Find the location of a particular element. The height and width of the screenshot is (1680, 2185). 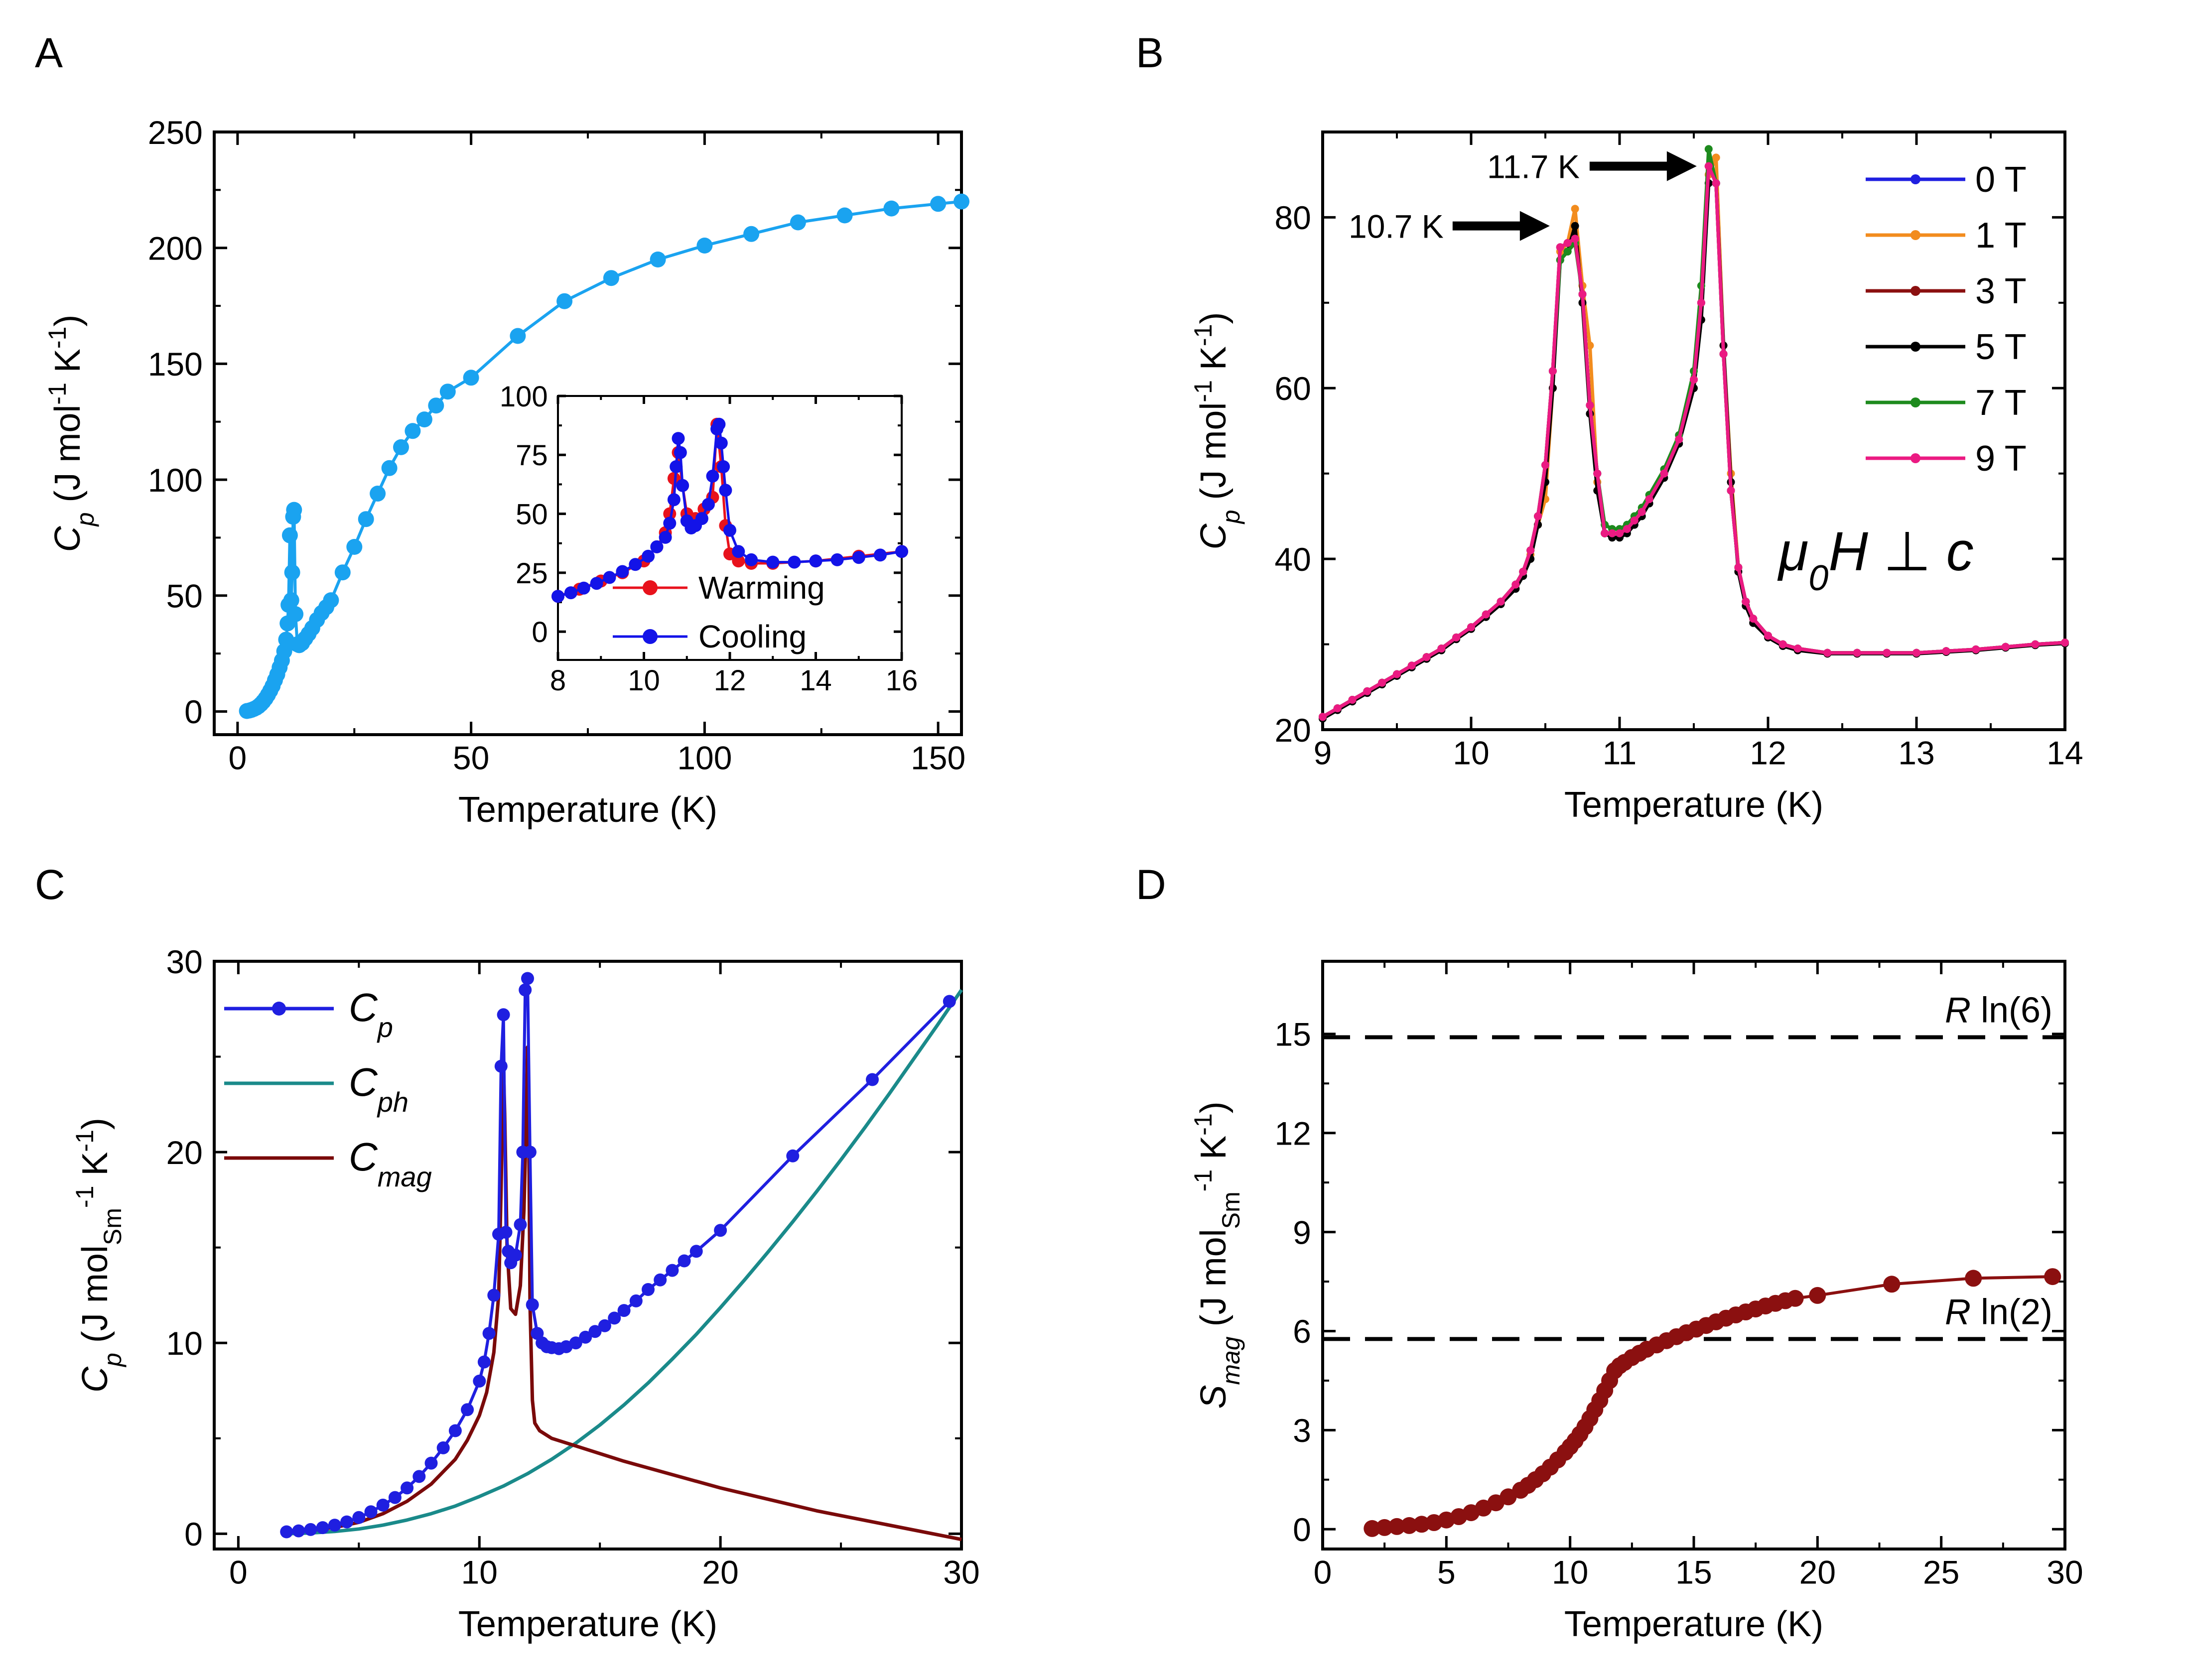

cp-line is located at coordinates (618, 1255).